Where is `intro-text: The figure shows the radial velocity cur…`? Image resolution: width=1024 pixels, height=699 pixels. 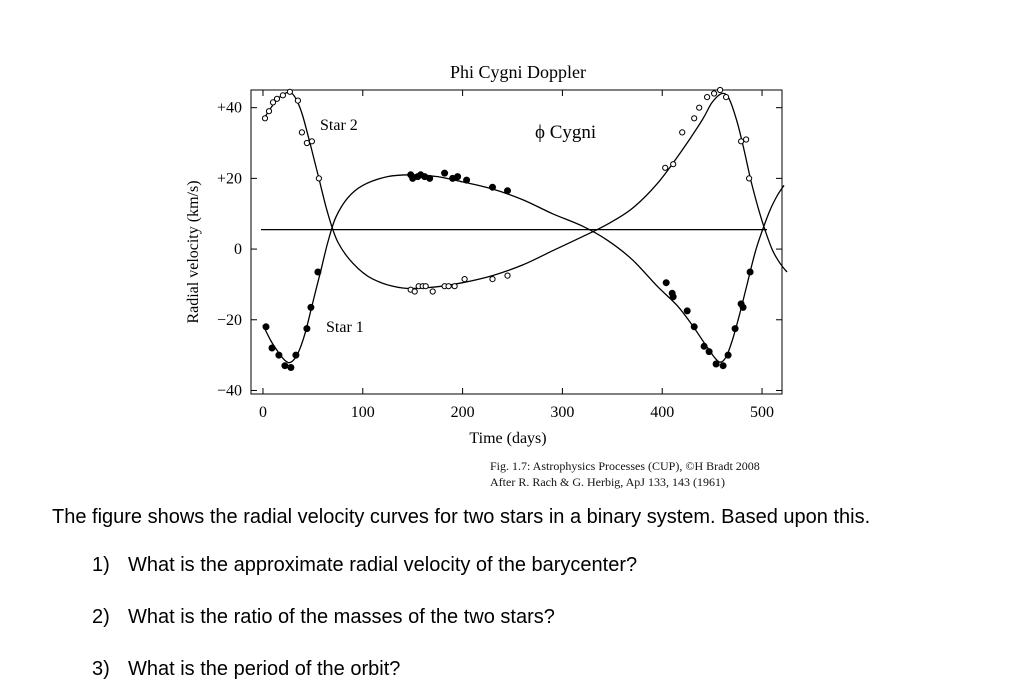 intro-text: The figure shows the radial velocity cur… is located at coordinates (461, 517).